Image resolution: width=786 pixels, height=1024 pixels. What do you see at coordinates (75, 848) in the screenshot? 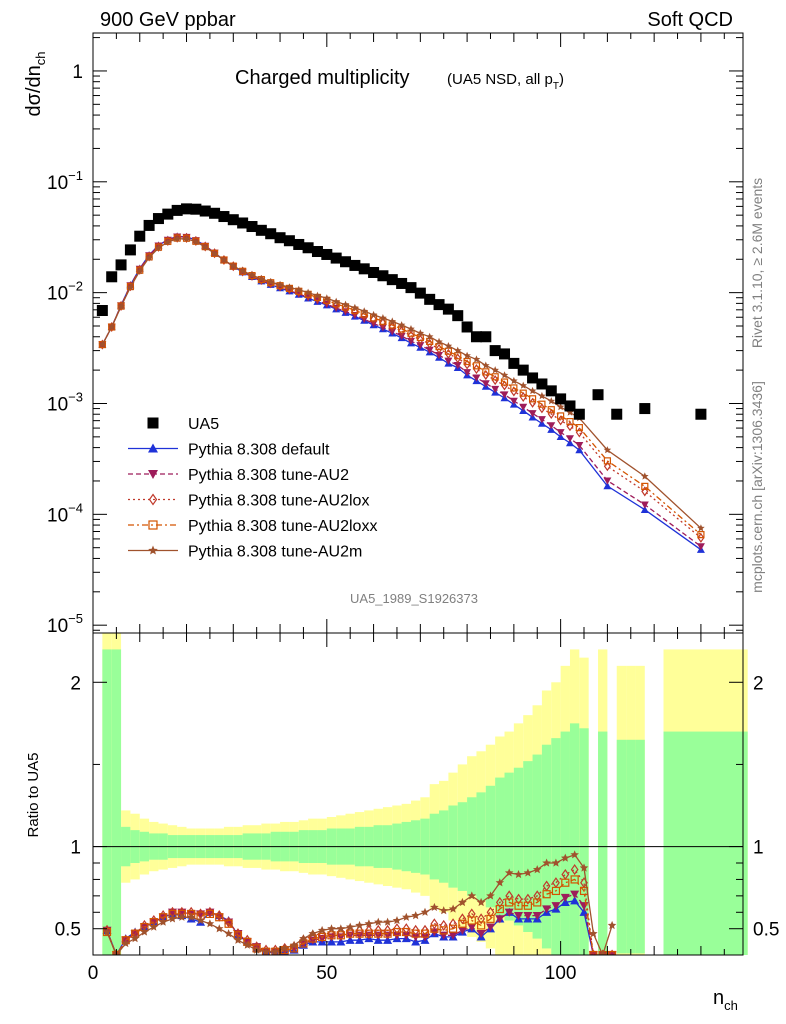
I see `ratio-y-tick-label-left: 1` at bounding box center [75, 848].